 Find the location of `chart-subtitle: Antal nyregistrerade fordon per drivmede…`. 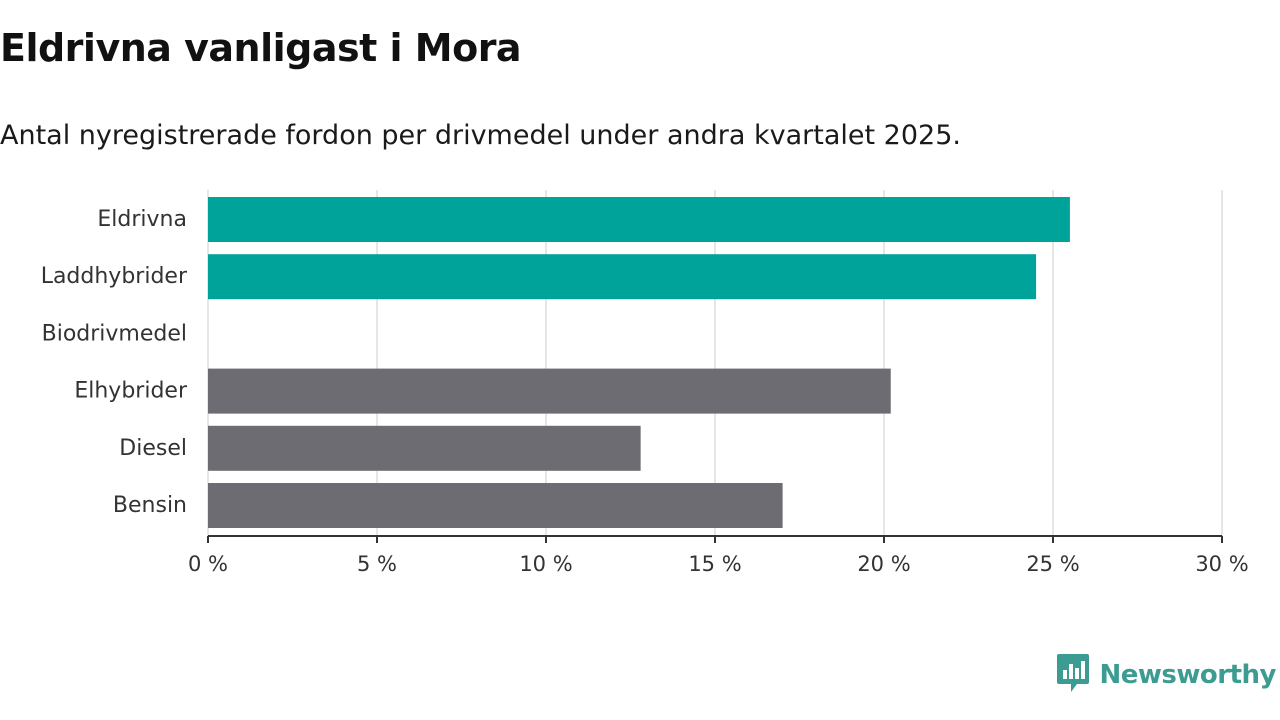

chart-subtitle: Antal nyregistrerade fordon per drivmede… is located at coordinates (480, 135).